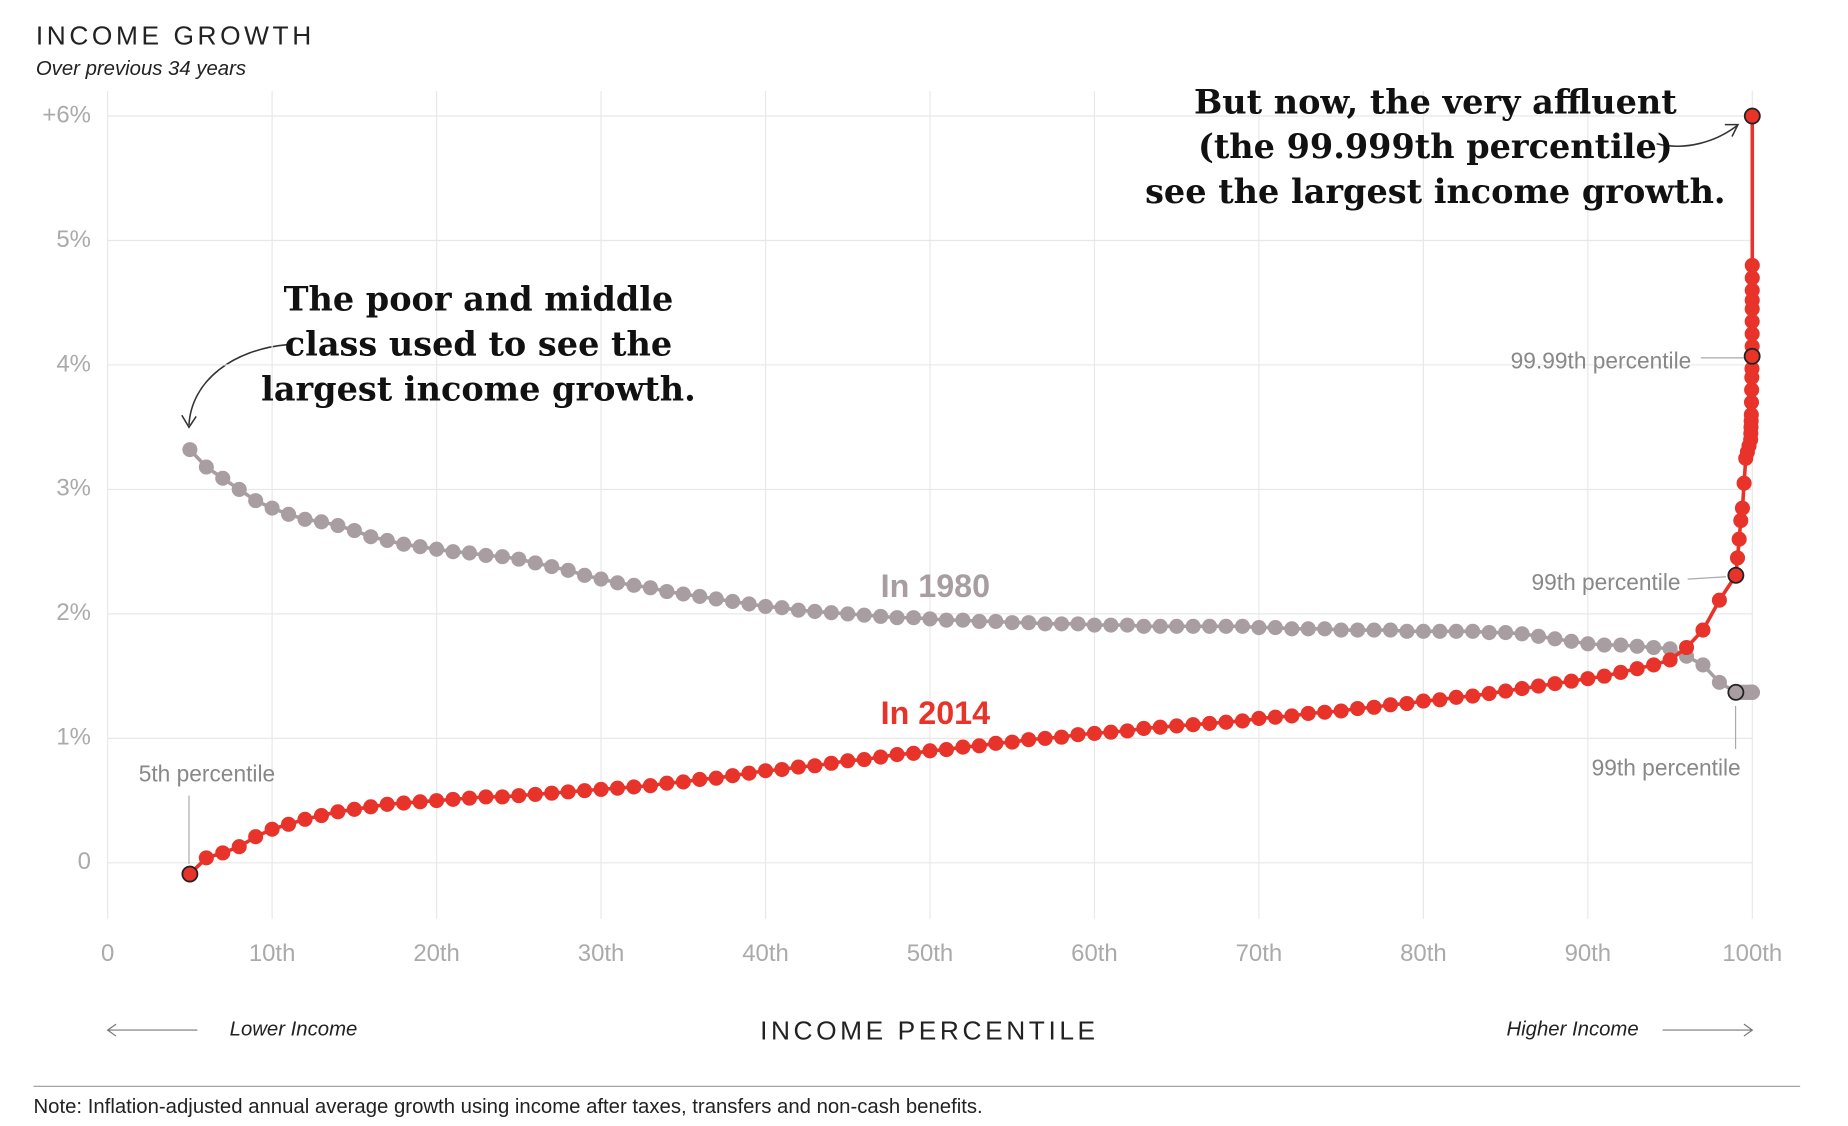 This screenshot has width=1848, height=1126. I want to click on x-tick-label: 0, so click(107, 953).